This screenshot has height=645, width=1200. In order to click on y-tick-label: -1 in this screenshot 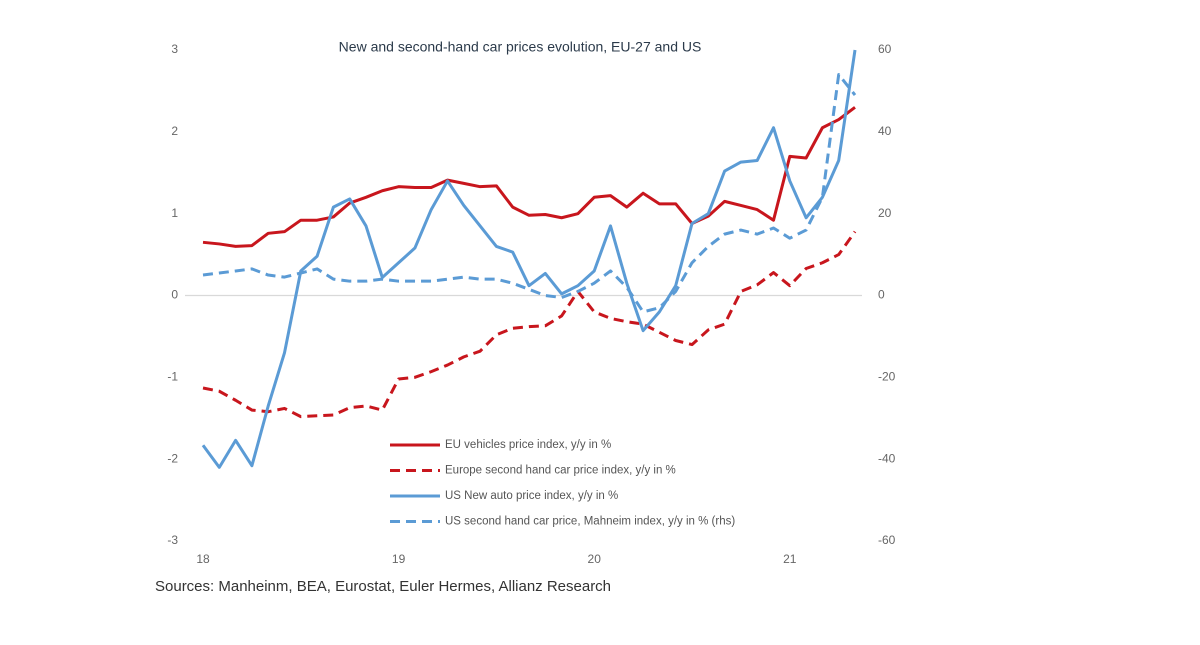, I will do `click(172, 377)`.